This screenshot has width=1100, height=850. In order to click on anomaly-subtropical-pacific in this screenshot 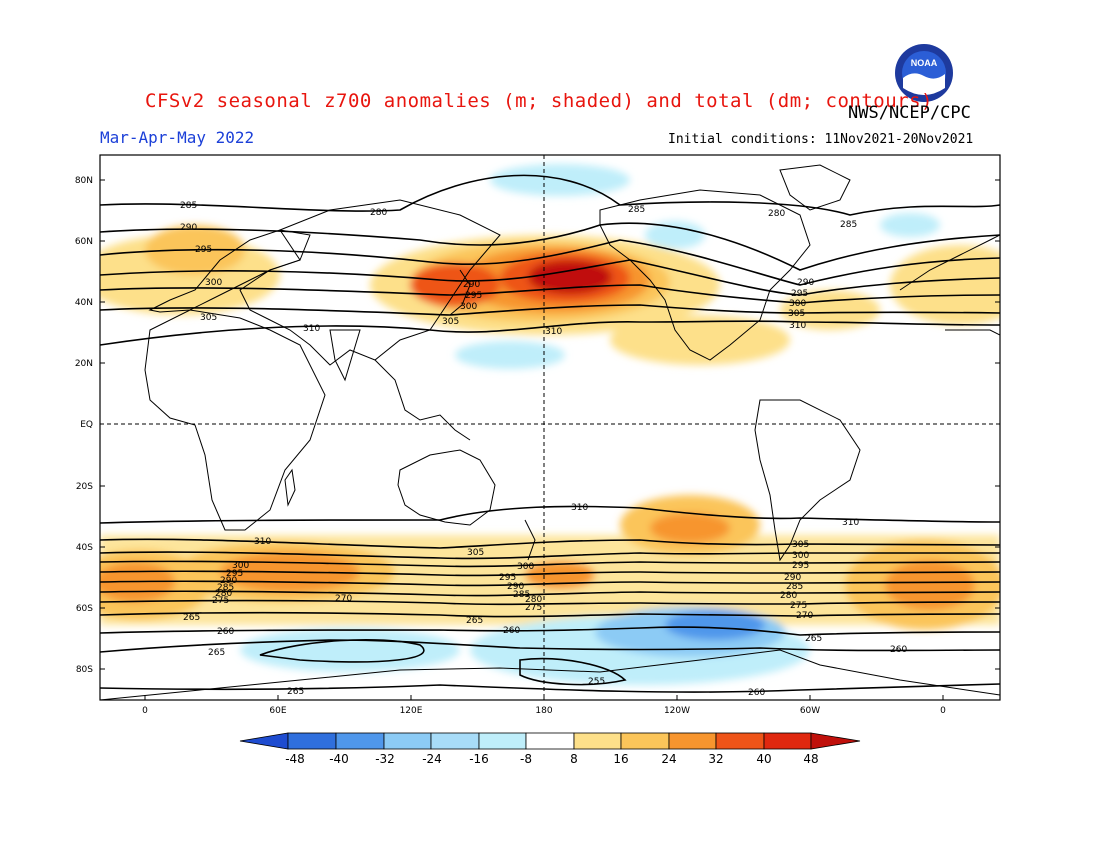, I will do `click(700, 340)`.